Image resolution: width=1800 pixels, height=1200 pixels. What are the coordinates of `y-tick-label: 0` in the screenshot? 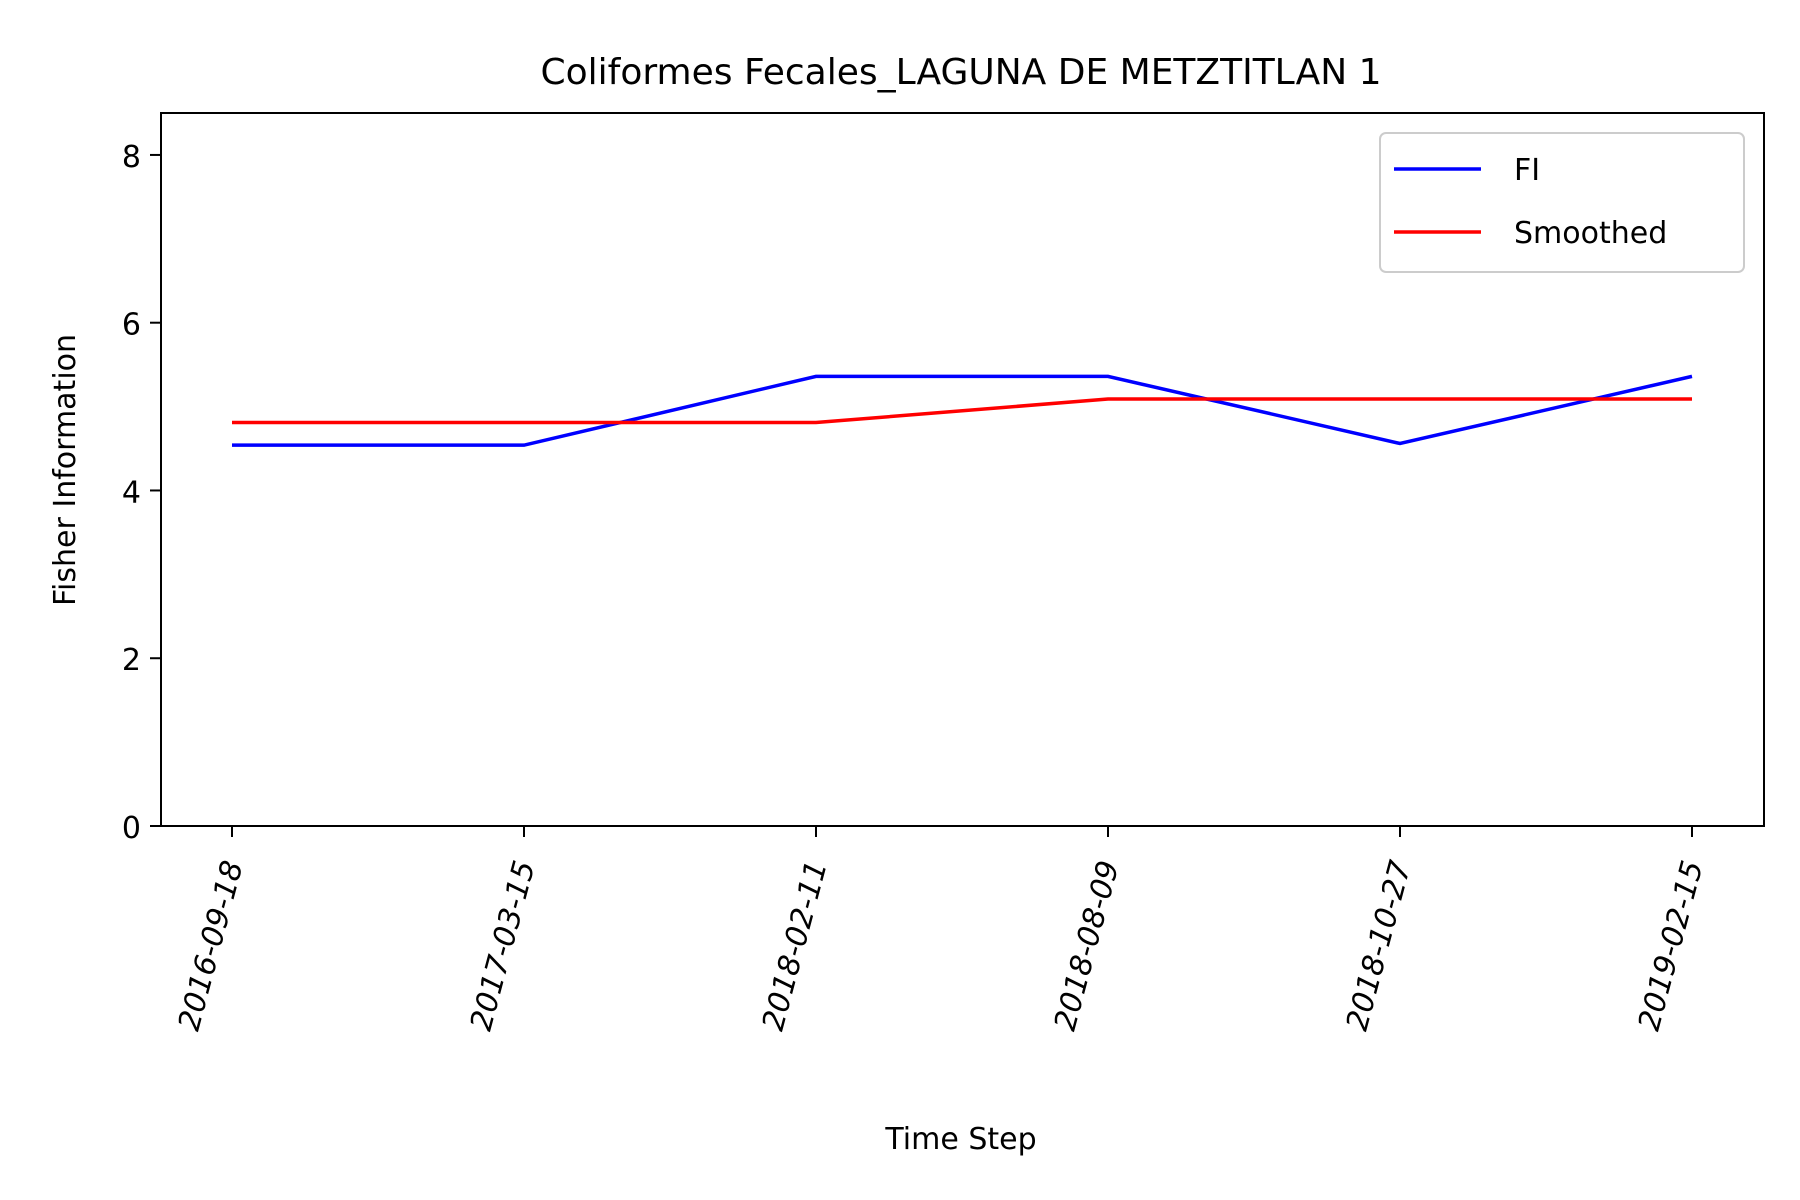 It's located at (131, 828).